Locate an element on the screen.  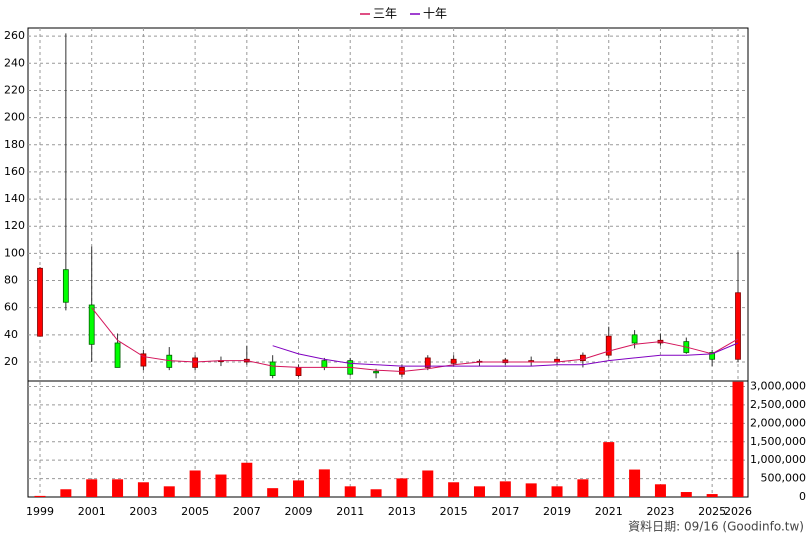
legend-label: 十年 is located at coordinates (435, 14).